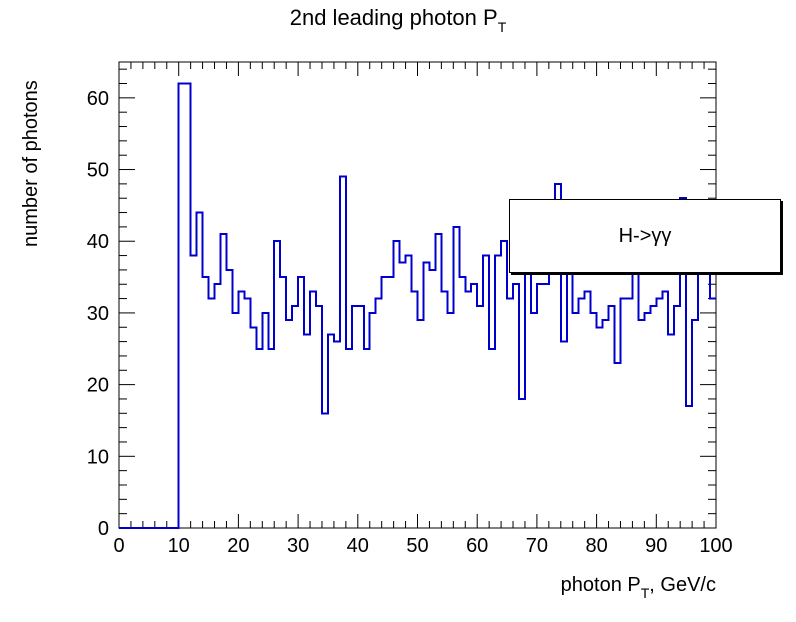  What do you see at coordinates (98, 171) in the screenshot?
I see `y-tick-label: 50` at bounding box center [98, 171].